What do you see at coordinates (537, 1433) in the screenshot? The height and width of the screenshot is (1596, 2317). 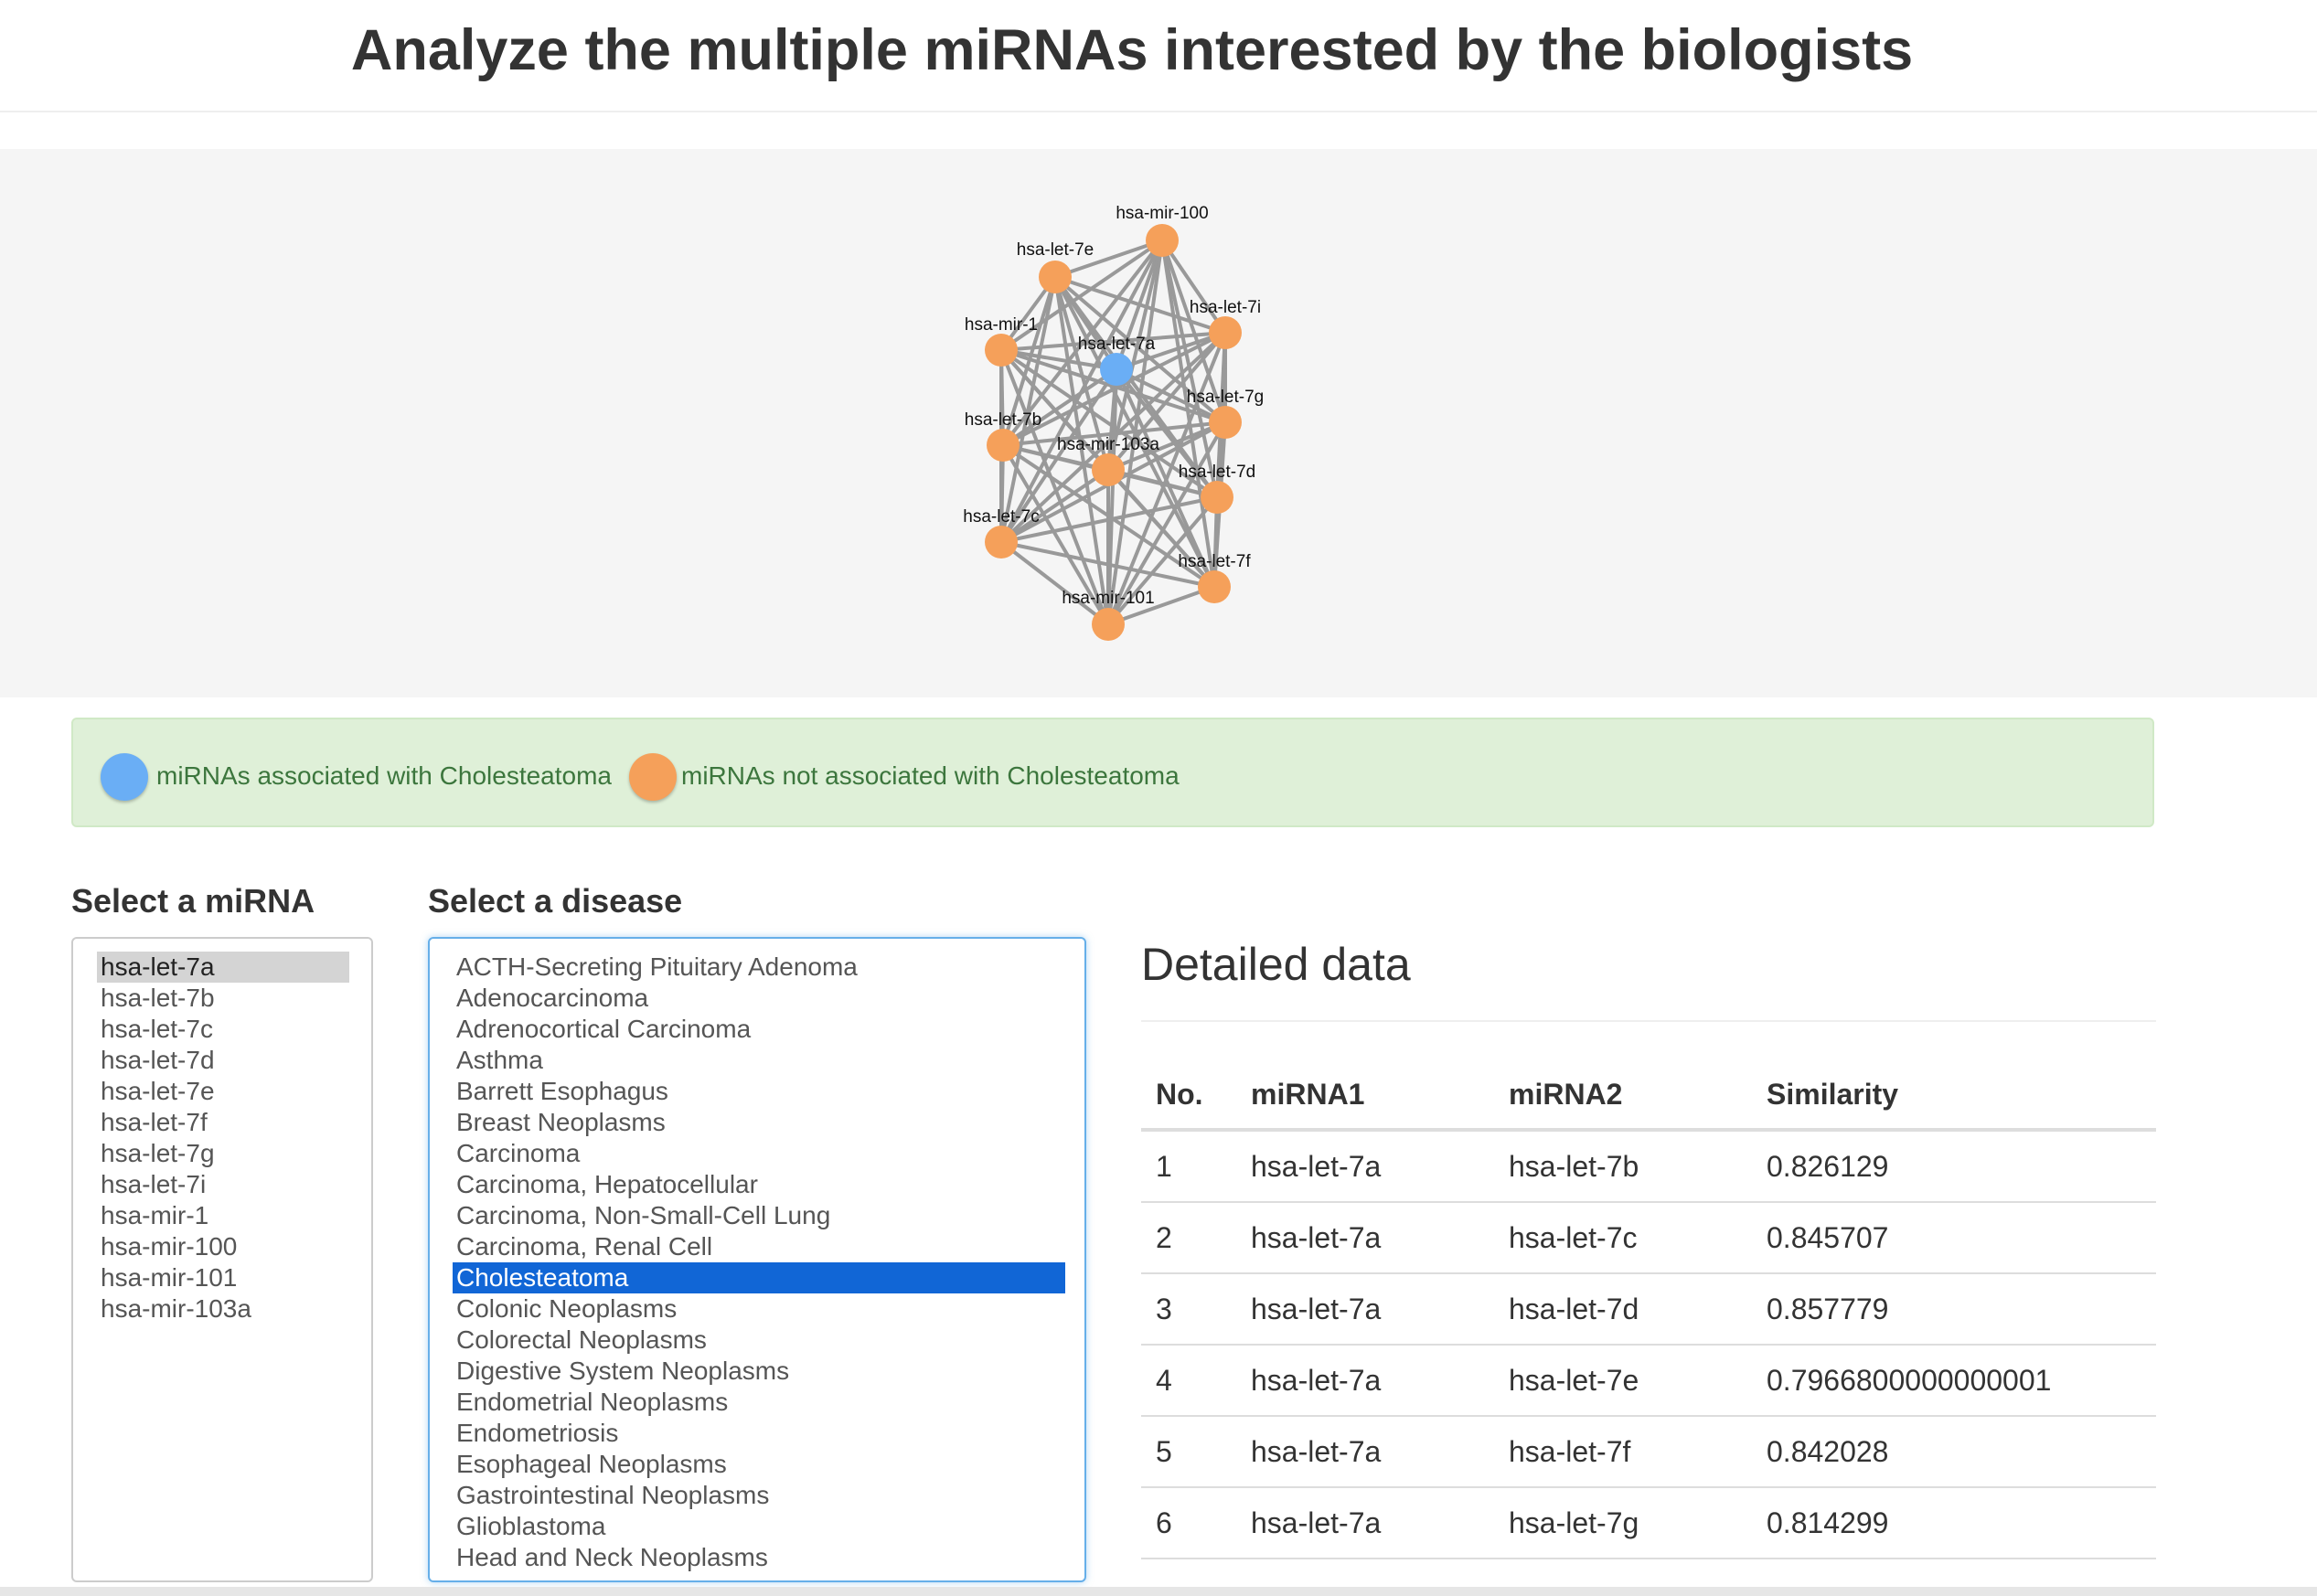 I see `disease-option: Endometriosis` at bounding box center [537, 1433].